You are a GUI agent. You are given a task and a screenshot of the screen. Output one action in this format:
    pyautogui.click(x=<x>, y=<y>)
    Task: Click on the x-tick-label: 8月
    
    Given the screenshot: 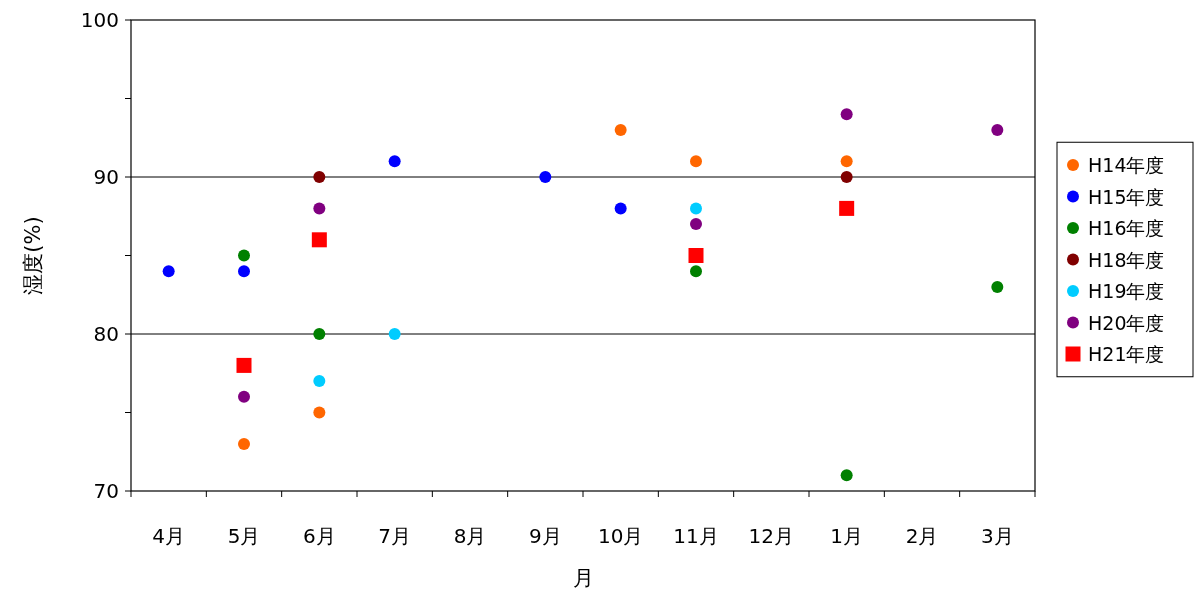 What is the action you would take?
    pyautogui.click(x=470, y=536)
    